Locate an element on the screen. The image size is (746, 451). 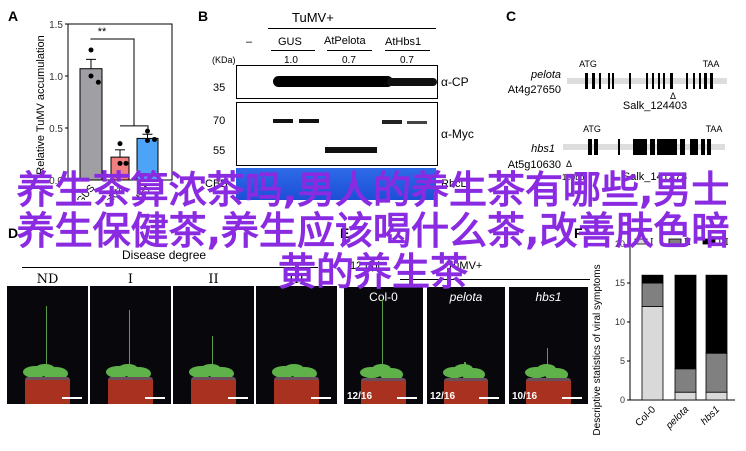
ratio-athbs1: 0.7 is located at coordinates (407, 60).